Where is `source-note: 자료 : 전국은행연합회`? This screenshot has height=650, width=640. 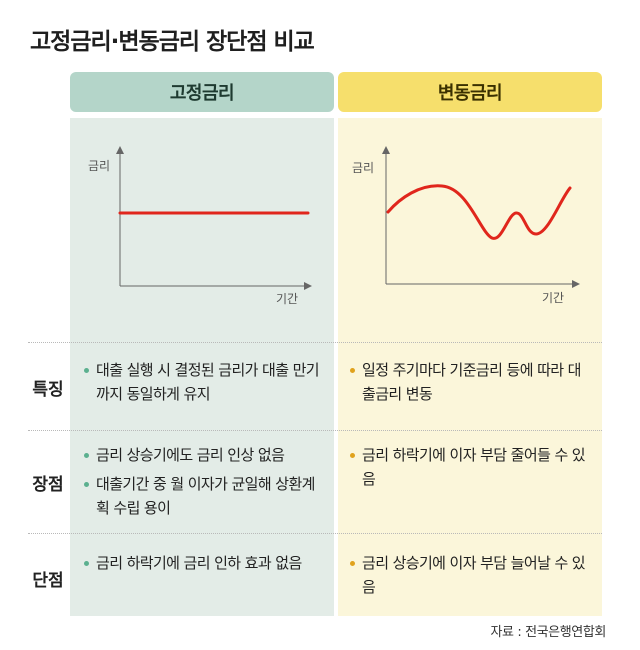 source-note: 자료 : 전국은행연합회 is located at coordinates (548, 632).